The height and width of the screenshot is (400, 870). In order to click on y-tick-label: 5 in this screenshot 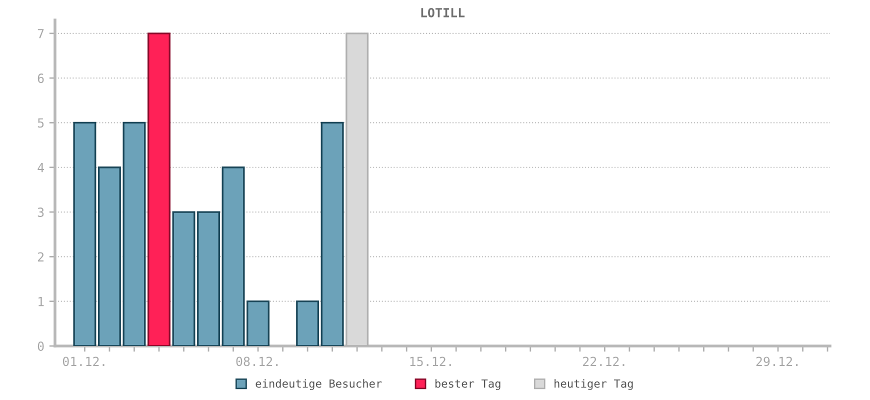, I will do `click(41, 123)`.